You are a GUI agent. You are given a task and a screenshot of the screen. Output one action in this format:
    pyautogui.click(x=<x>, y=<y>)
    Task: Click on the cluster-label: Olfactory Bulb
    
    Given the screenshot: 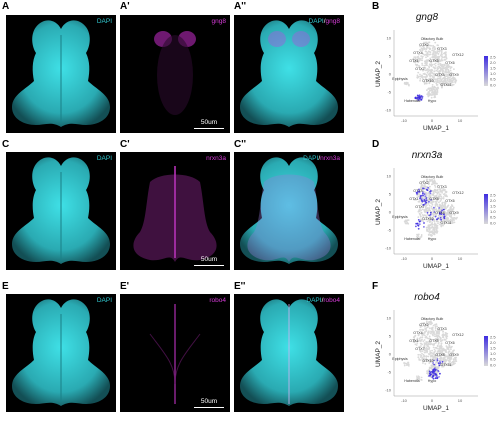 What is the action you would take?
    pyautogui.click(x=432, y=39)
    